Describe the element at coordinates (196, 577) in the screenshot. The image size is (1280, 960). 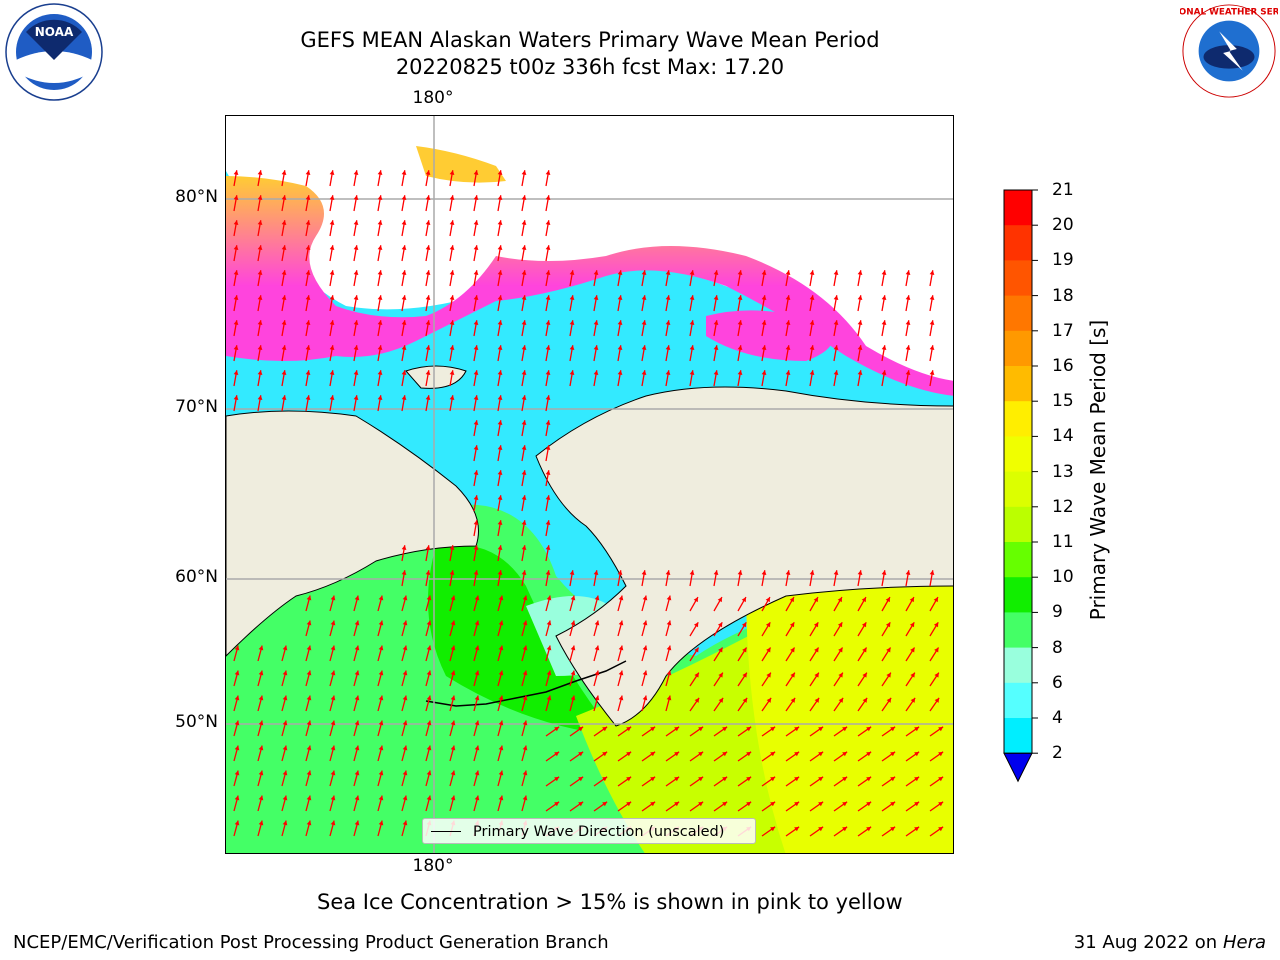
I see `lat-label-60: 60°N` at that location.